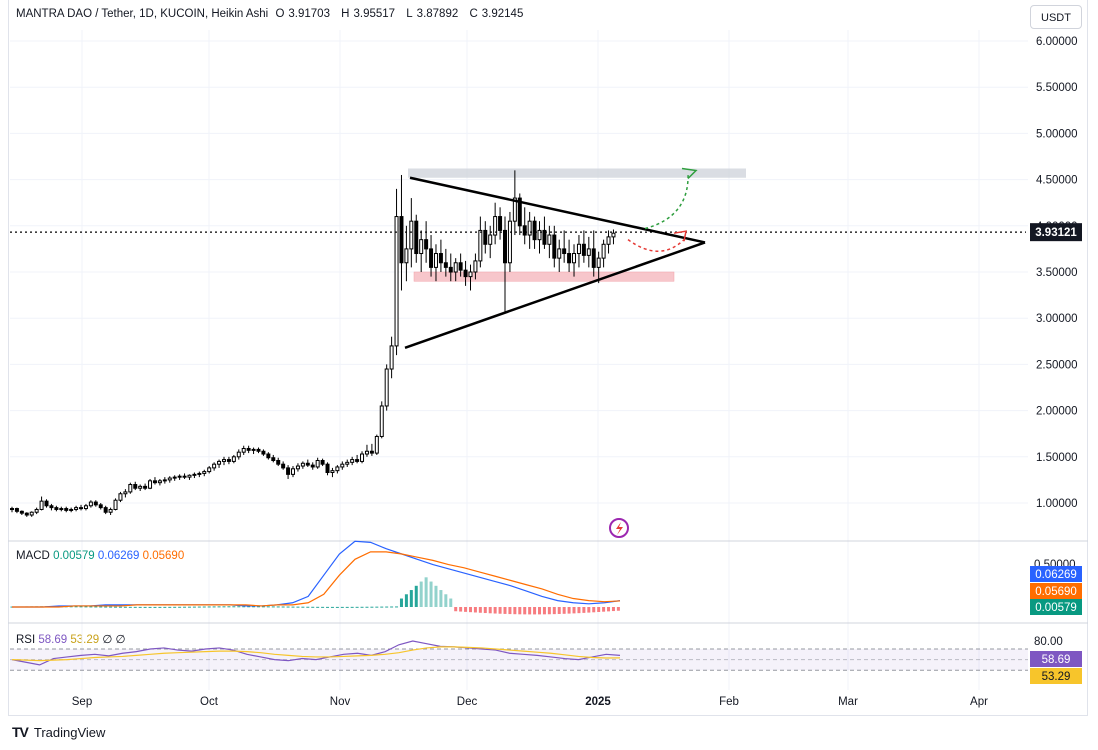 The height and width of the screenshot is (750, 1098). What do you see at coordinates (437, 14) in the screenshot?
I see `low-value: 3.87892` at bounding box center [437, 14].